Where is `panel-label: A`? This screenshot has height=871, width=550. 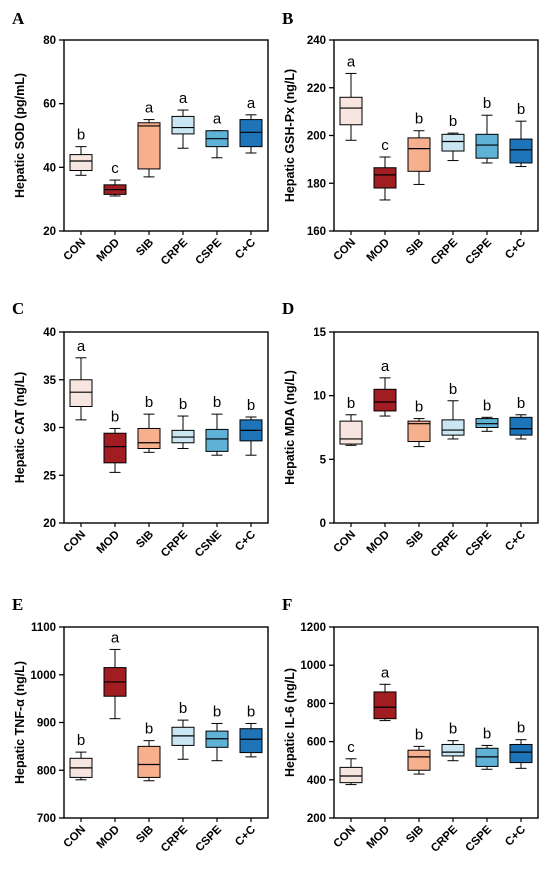
panel-label: A is located at coordinates (18, 18).